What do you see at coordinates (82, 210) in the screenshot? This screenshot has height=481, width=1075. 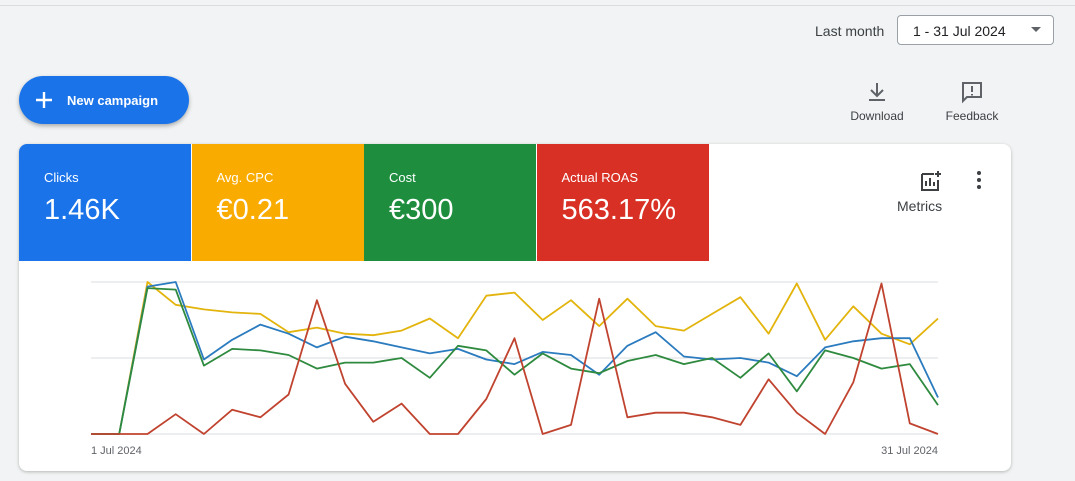 I see `scorecard-value: 1.46K` at bounding box center [82, 210].